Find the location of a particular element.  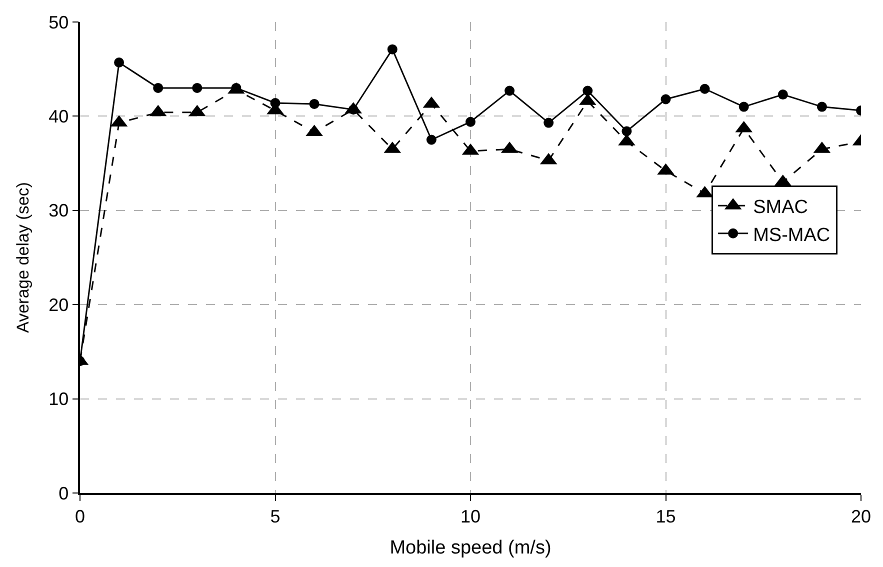

legend-label: MS-MAC is located at coordinates (791, 235).